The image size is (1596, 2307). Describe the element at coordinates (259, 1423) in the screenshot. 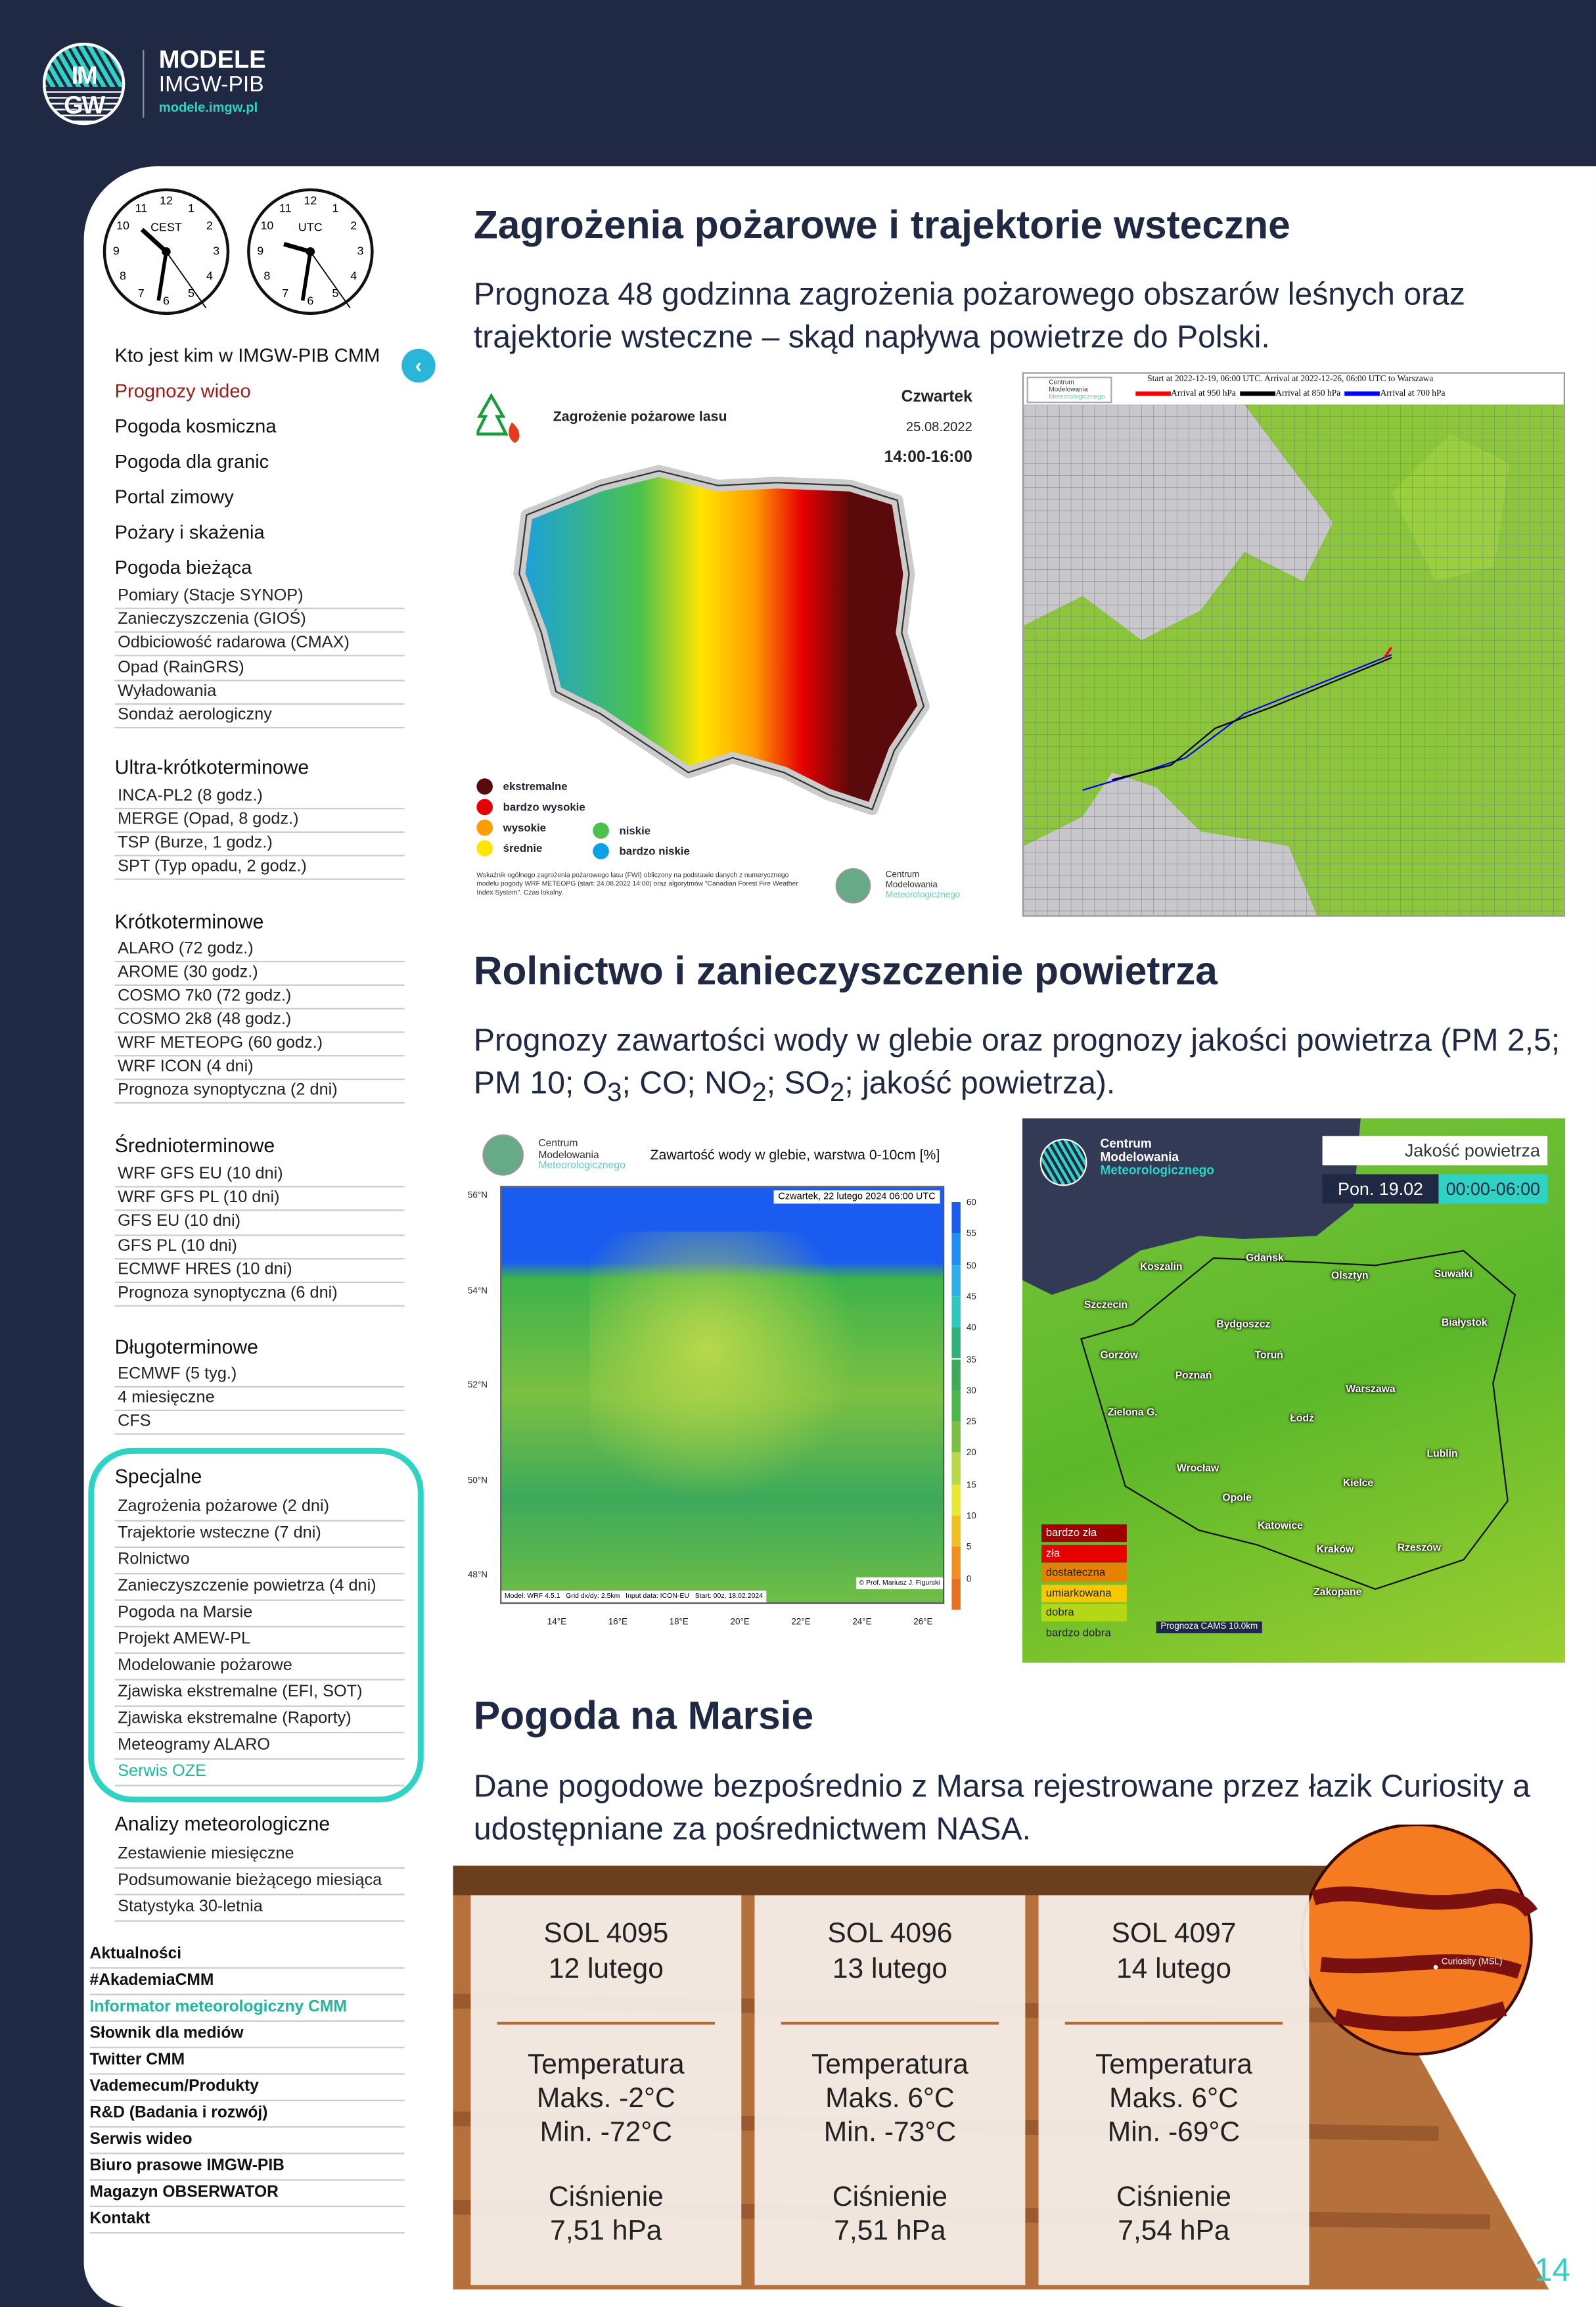

I see `sidebar-subitem: CFS` at that location.